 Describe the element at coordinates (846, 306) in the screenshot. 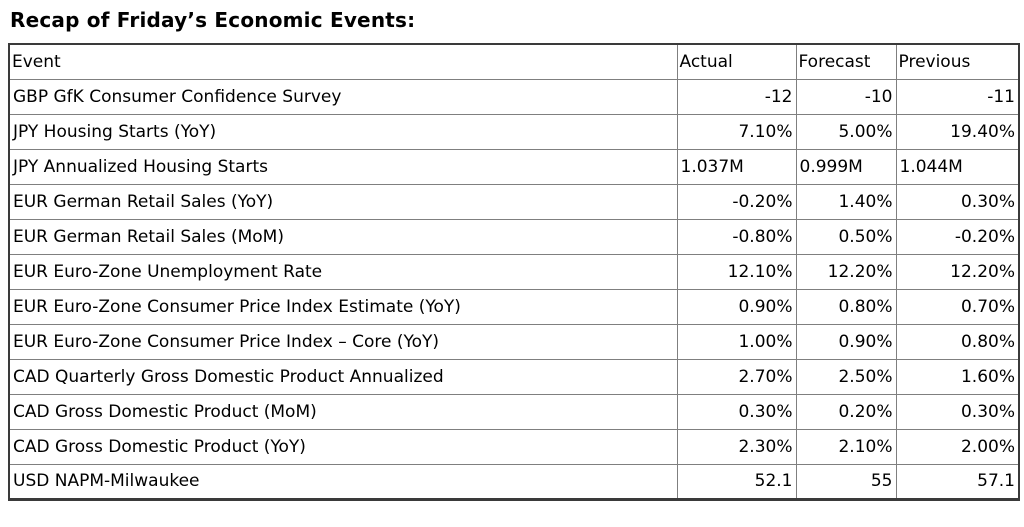

I see `forecast-cell: 0.80%` at that location.